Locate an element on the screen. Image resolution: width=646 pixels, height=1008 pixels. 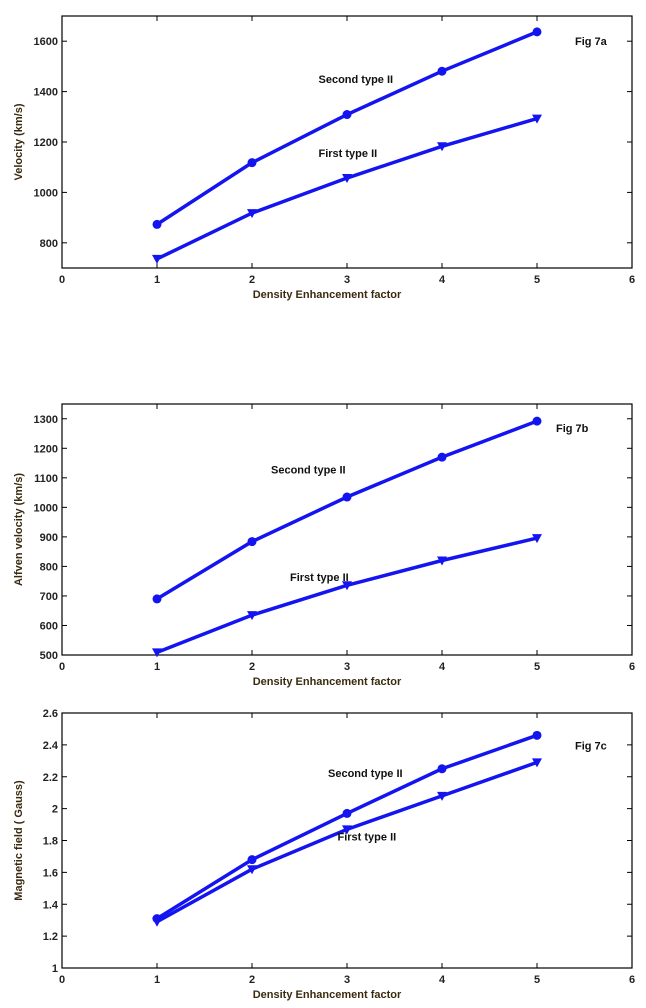
y-axis-label: Velocity (km/s) is located at coordinates (19, 141).